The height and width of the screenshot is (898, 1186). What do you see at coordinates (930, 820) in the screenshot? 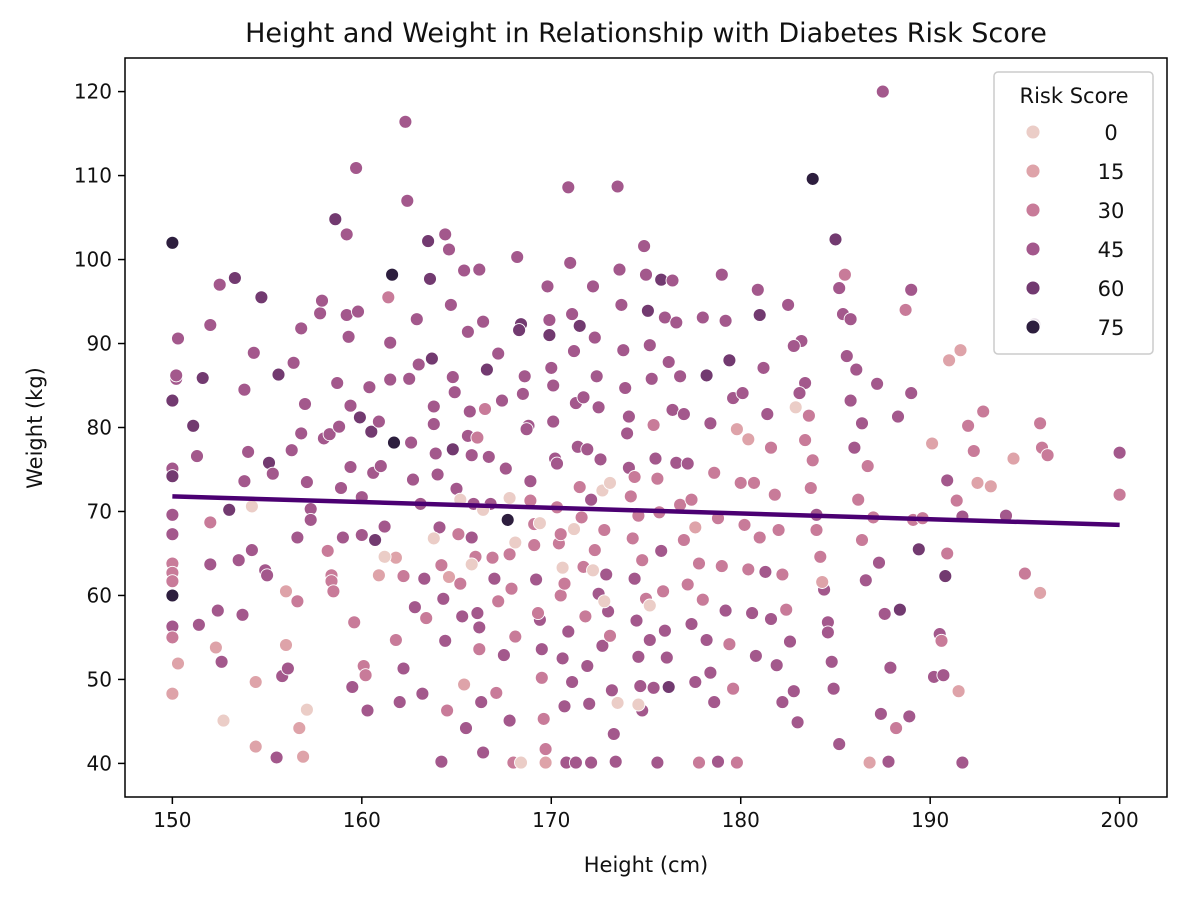
I see `x-tick-label: 190` at bounding box center [930, 820].